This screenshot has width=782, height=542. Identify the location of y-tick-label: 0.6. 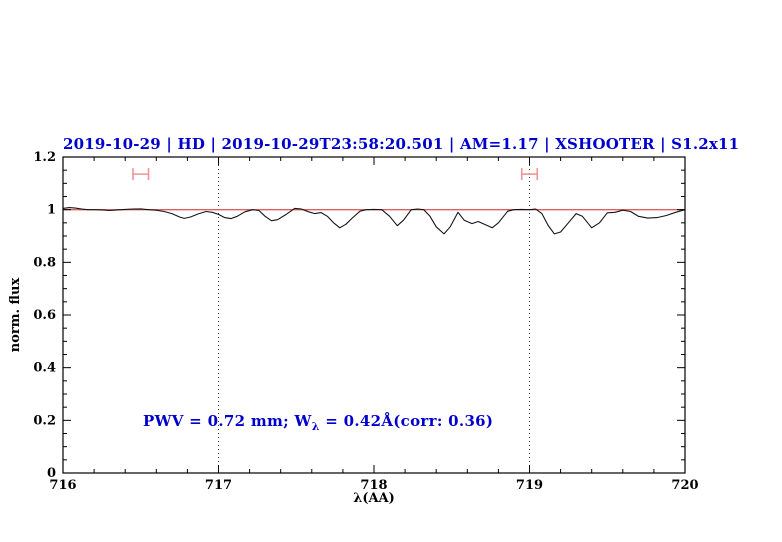
(44, 315).